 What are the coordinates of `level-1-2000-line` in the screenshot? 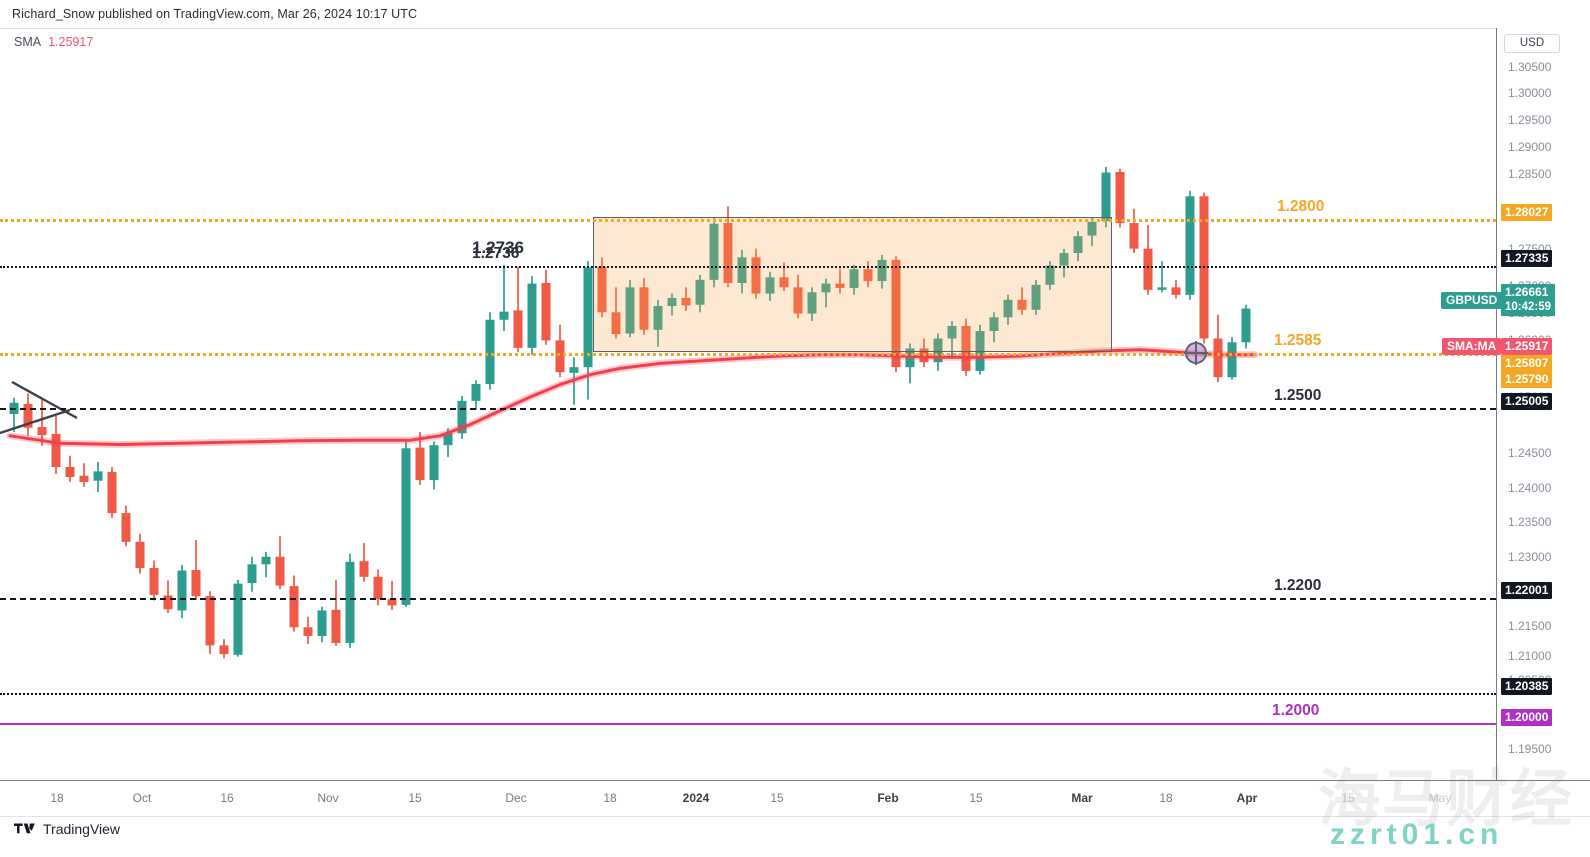 It's located at (748, 724).